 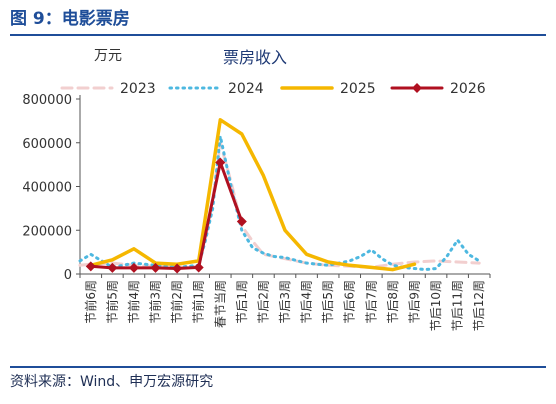 I want to click on x-tick-label: 春节当周, so click(x=220, y=304).